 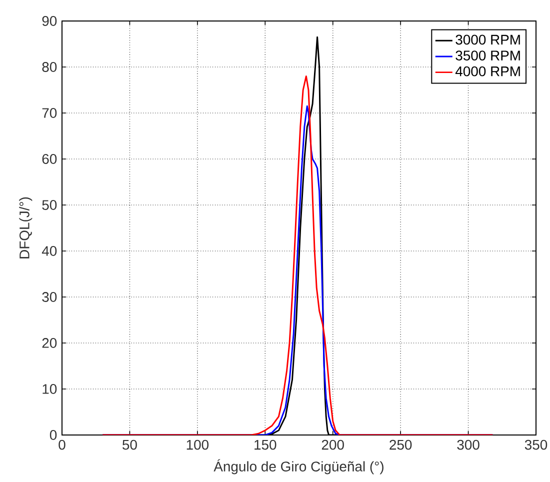 I want to click on x-tick-label: 100, so click(x=197, y=445).